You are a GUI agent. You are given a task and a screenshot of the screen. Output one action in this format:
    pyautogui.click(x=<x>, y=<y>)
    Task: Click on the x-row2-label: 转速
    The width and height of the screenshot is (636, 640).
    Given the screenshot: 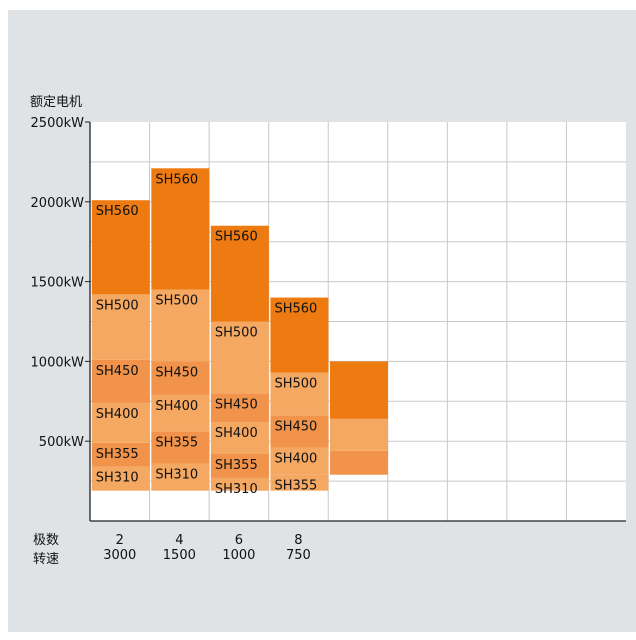 What is the action you would take?
    pyautogui.click(x=46, y=559)
    